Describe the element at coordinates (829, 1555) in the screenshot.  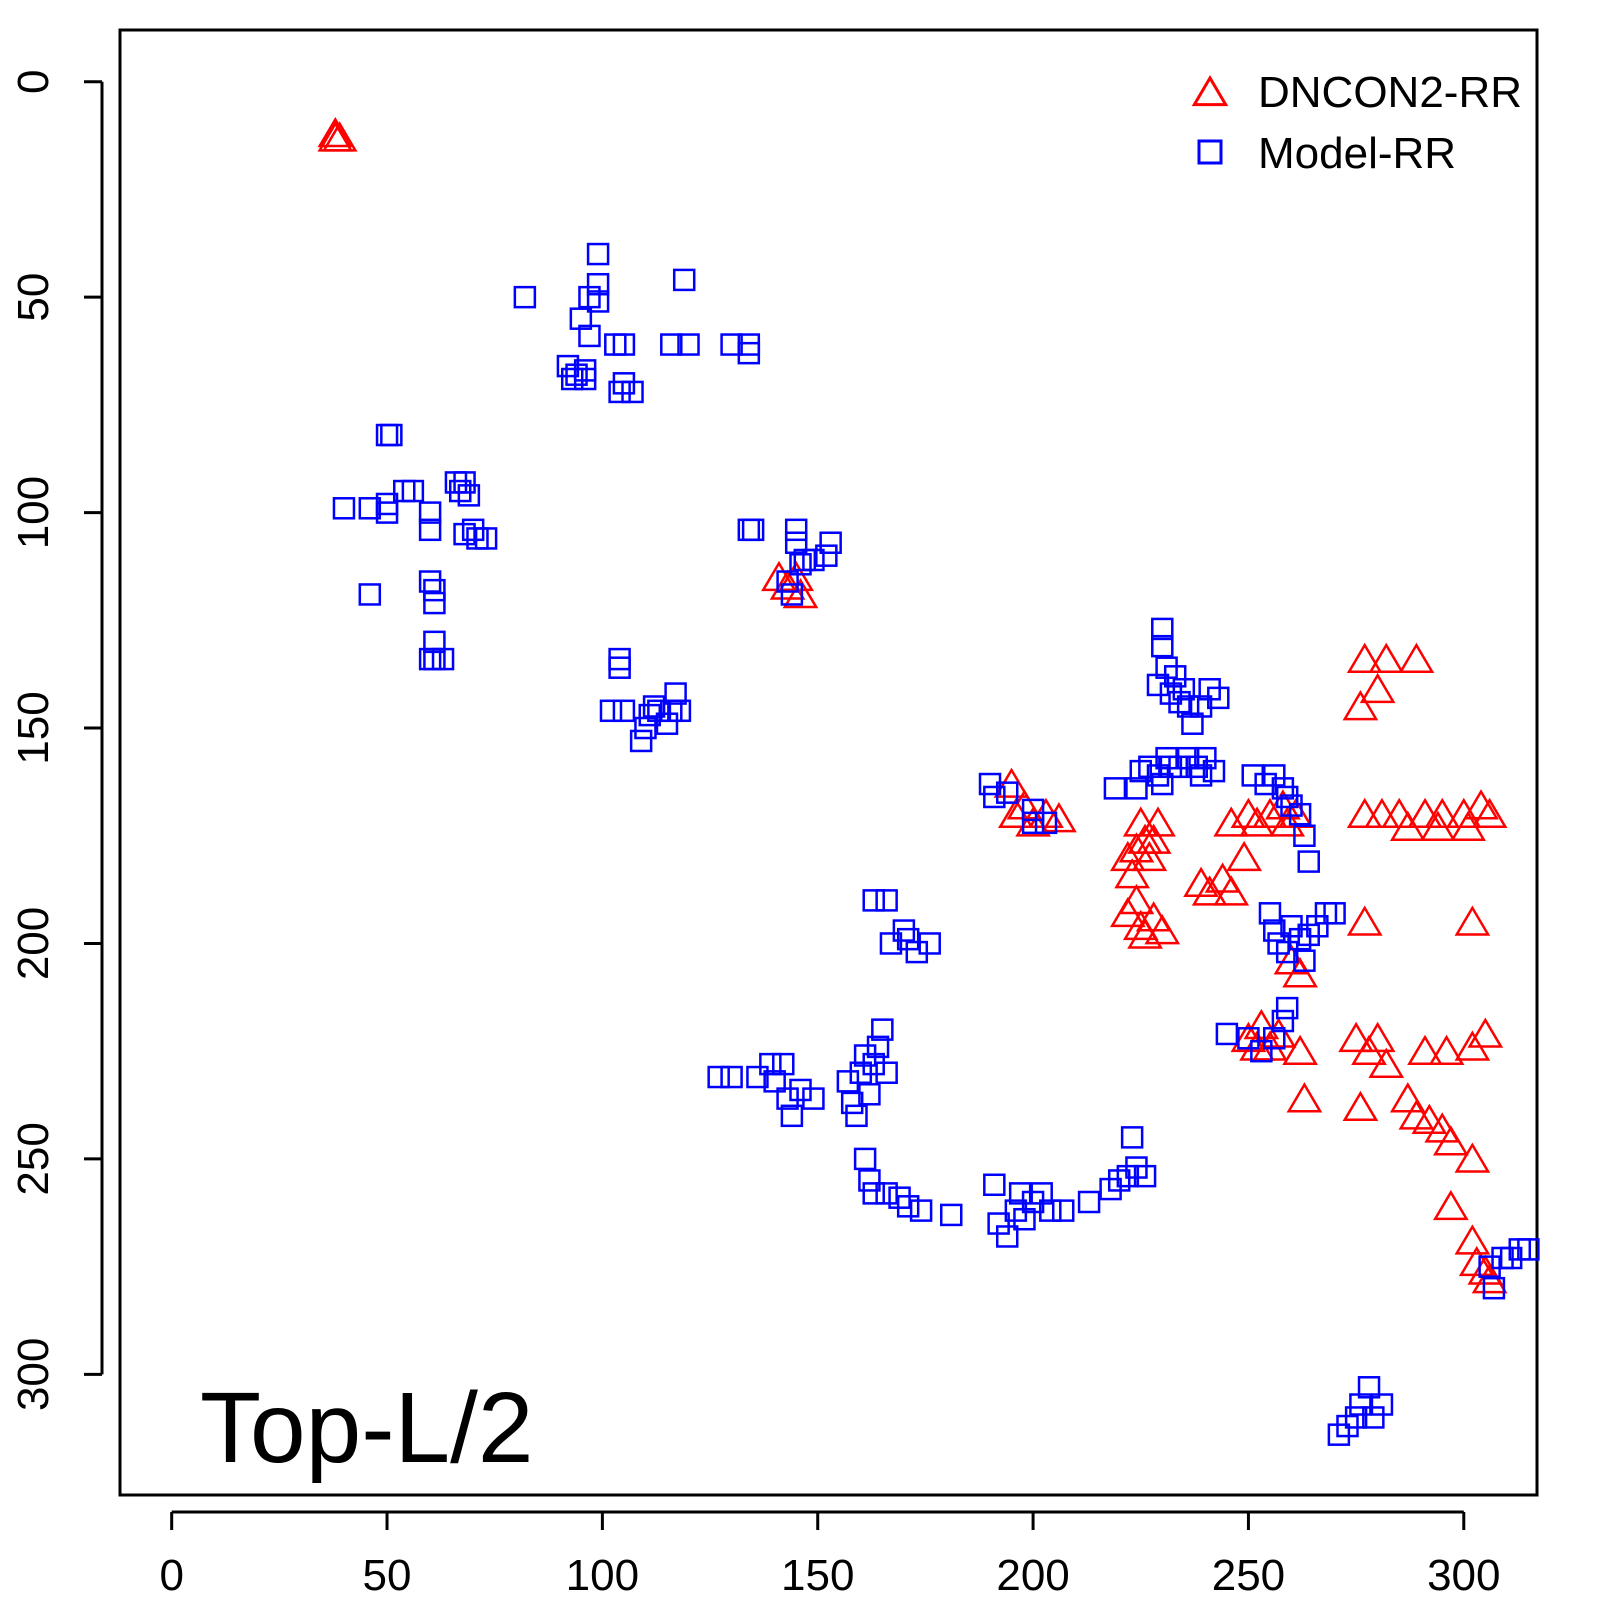
I see `x-axis: 0 50 100 150 200 250 300` at that location.